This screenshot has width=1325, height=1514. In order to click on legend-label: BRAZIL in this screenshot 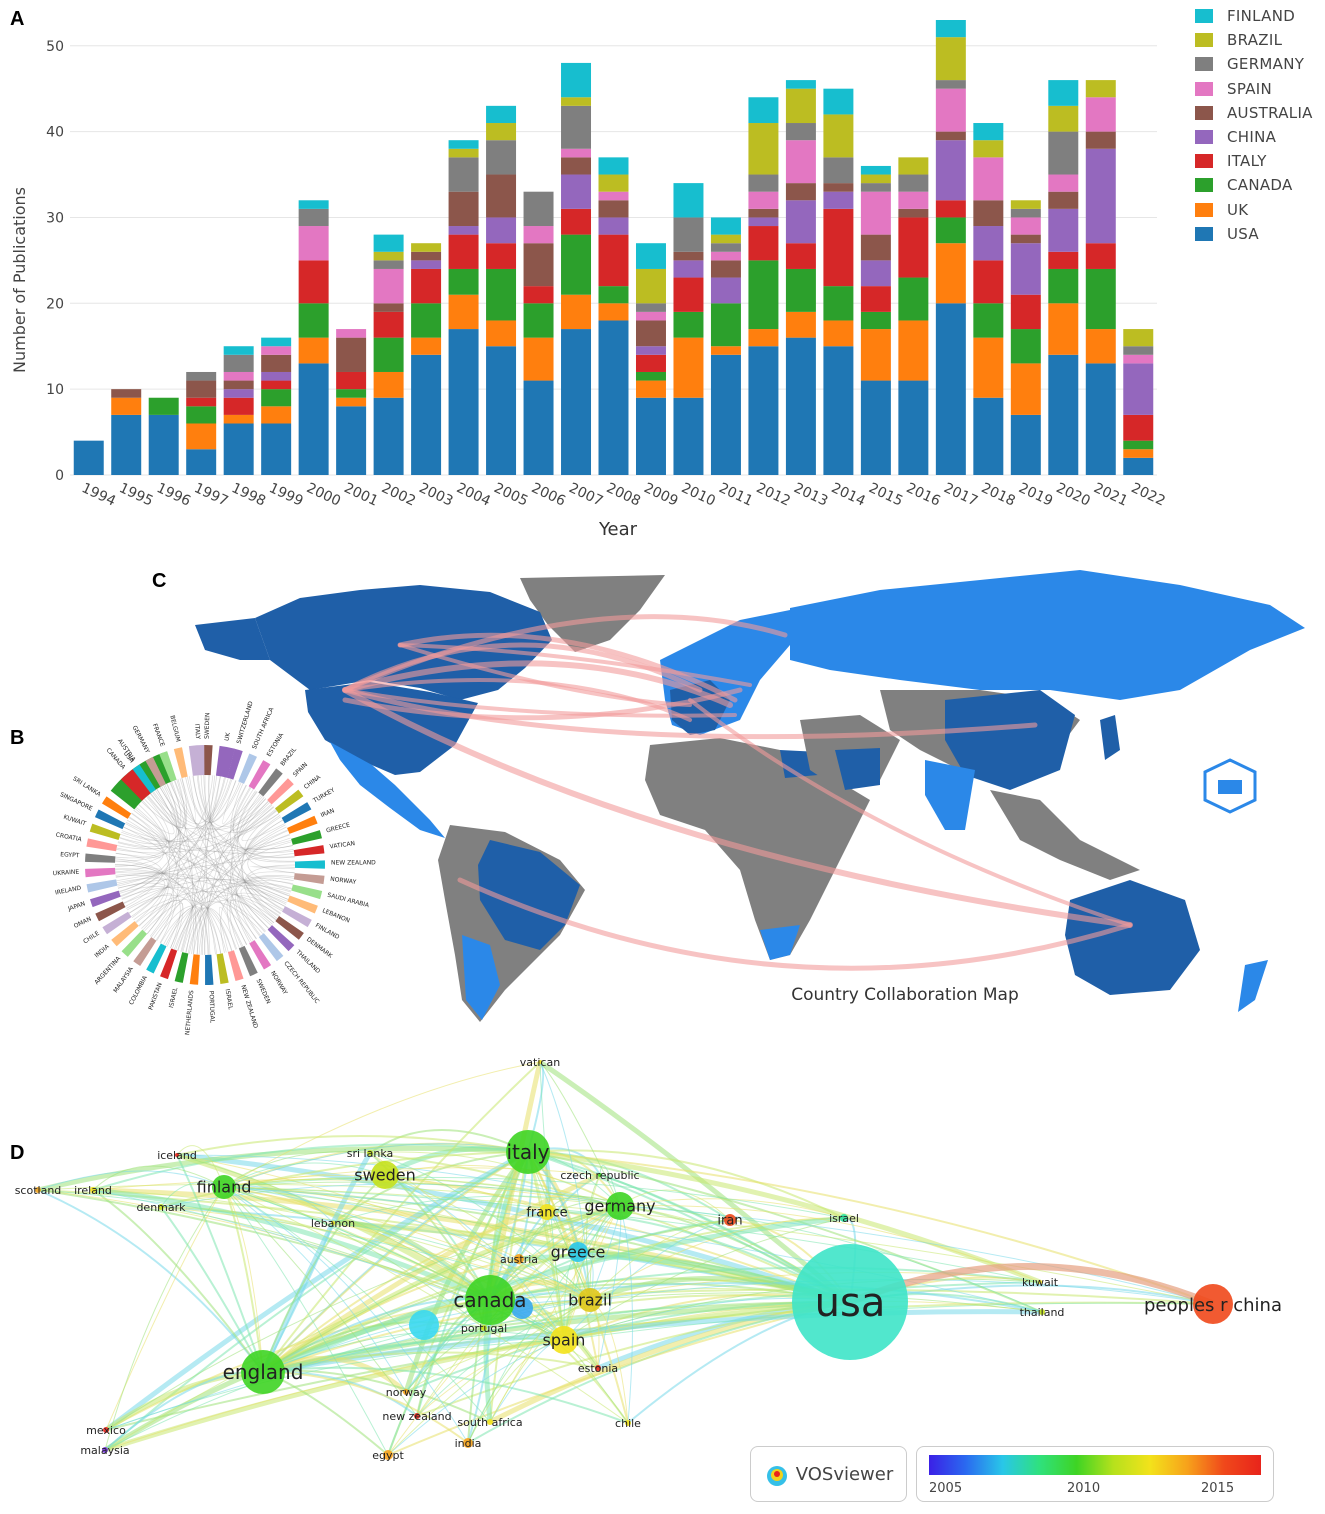, I will do `click(1255, 40)`.